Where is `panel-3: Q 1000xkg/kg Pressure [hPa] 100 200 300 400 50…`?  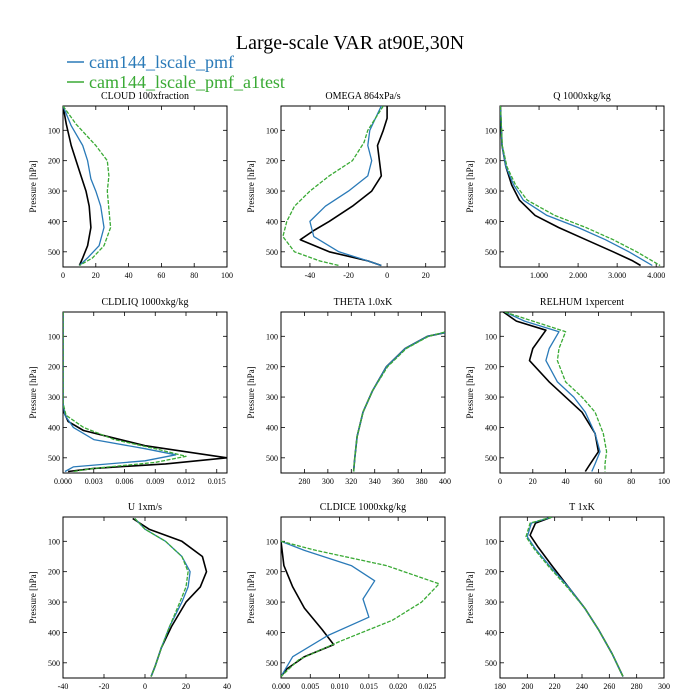 panel-3: Q 1000xkg/kg Pressure [hPa] 100 200 300 400 50… is located at coordinates (565, 185).